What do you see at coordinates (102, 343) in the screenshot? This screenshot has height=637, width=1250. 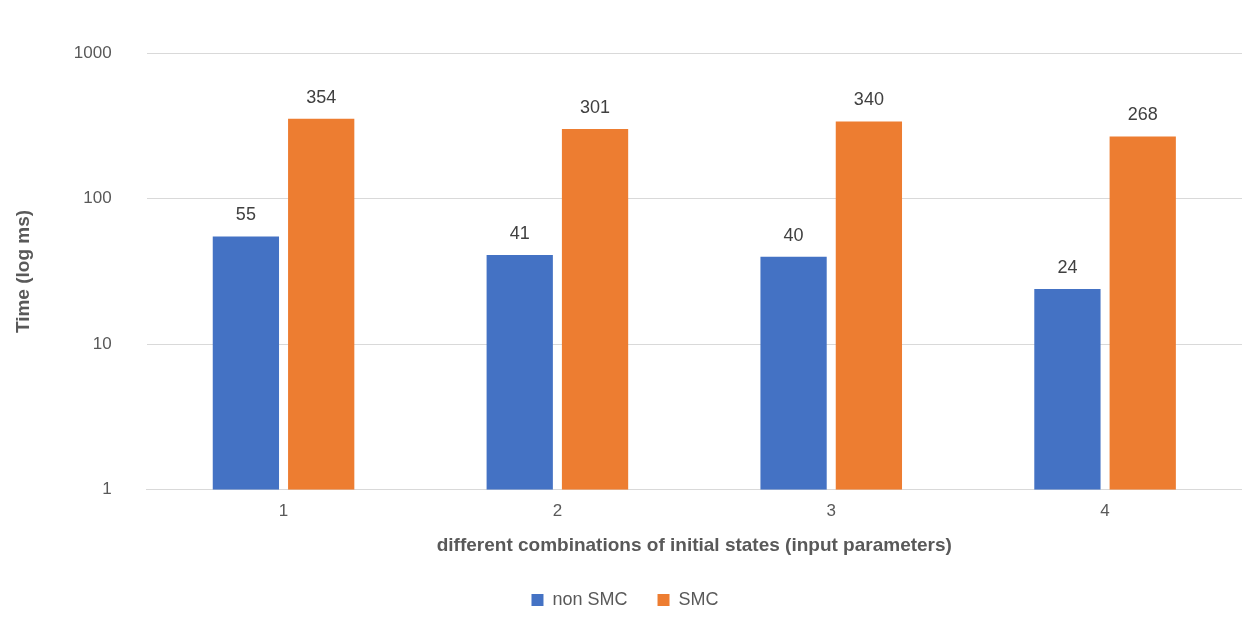 I see `y-tick-label: 10` at bounding box center [102, 343].